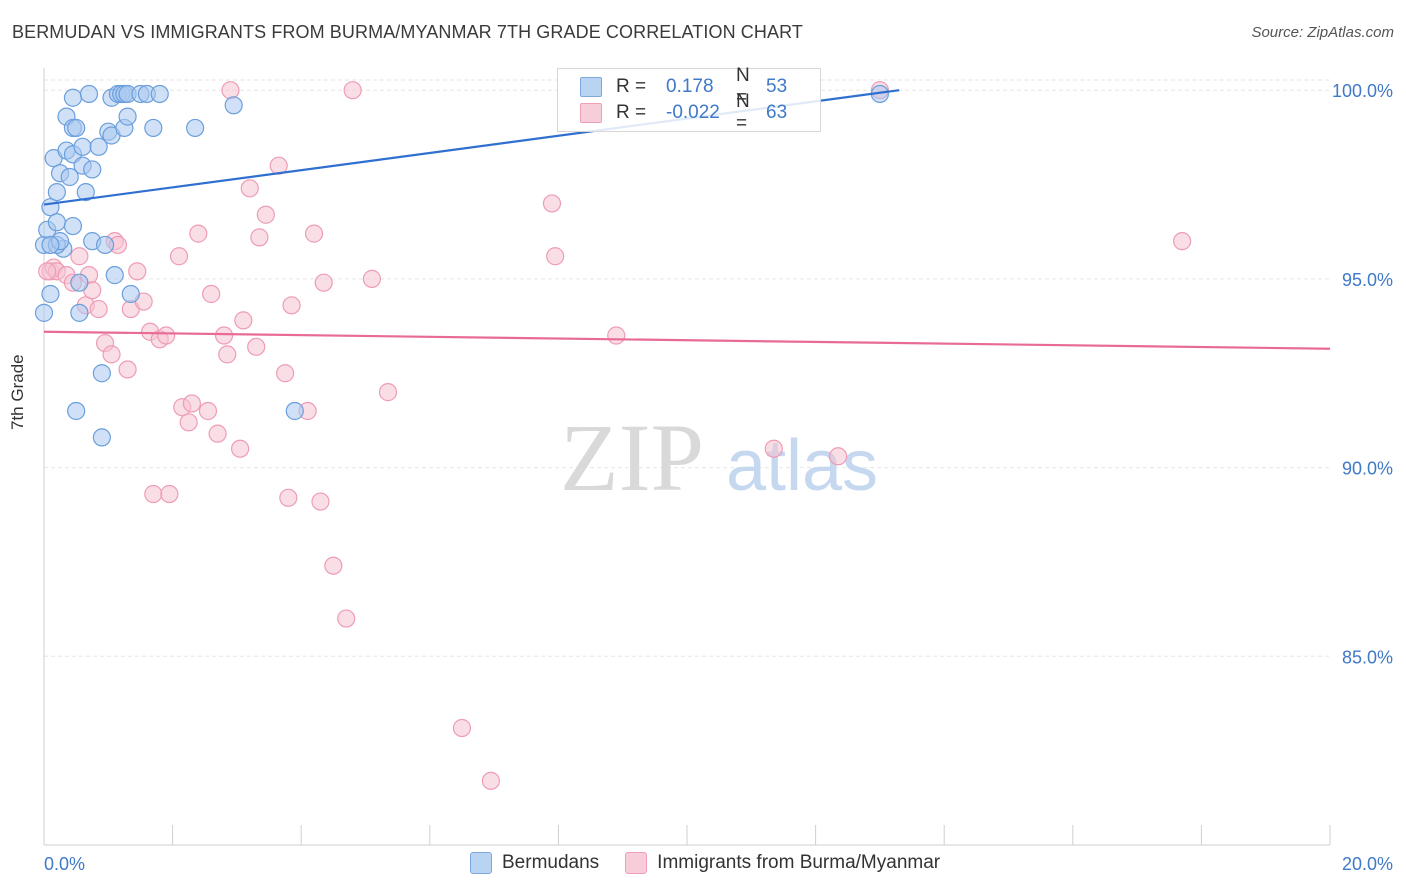 Image resolution: width=1406 pixels, height=892 pixels. What do you see at coordinates (1367, 864) in the screenshot?
I see `x-tick-label-max: 20.0%` at bounding box center [1367, 864].